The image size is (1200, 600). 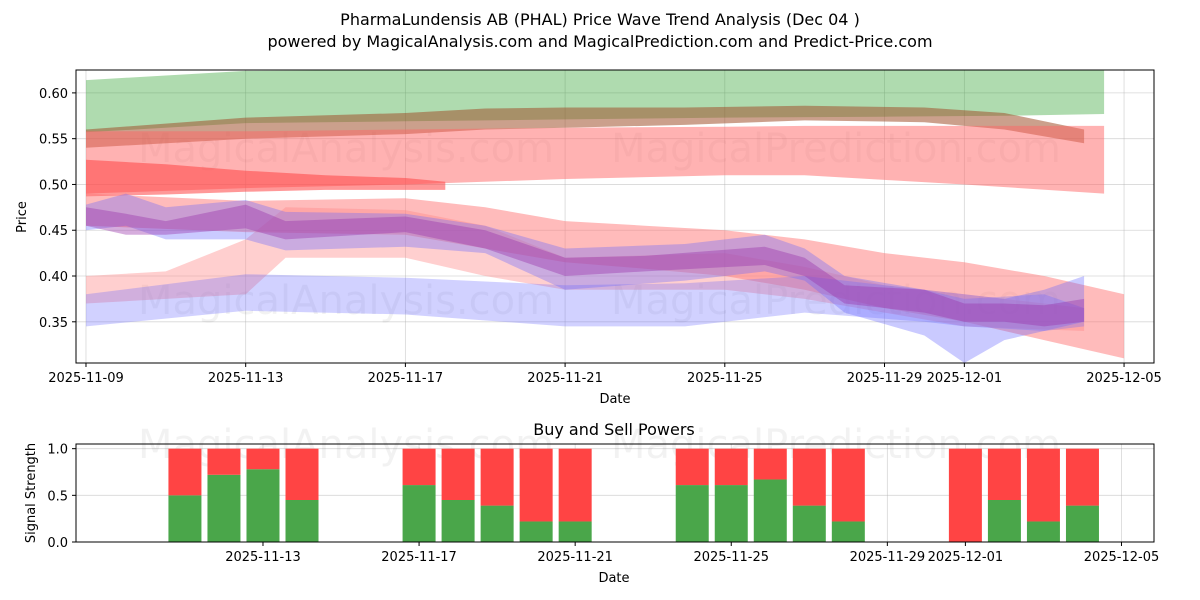 I want to click on price-band-blue-lower-band, so click(x=585, y=302).